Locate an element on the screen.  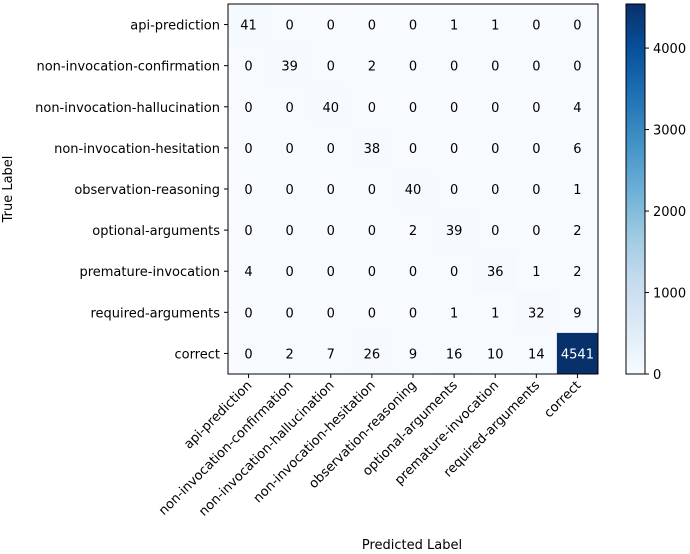
x-tick-label: correct is located at coordinates (562, 399).